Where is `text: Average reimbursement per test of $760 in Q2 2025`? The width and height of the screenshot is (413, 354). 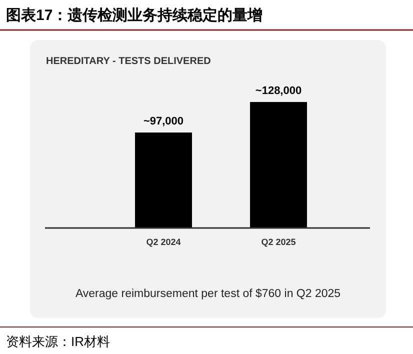
text: Average reimbursement per test of $760 in Q2 2025 is located at coordinates (208, 294).